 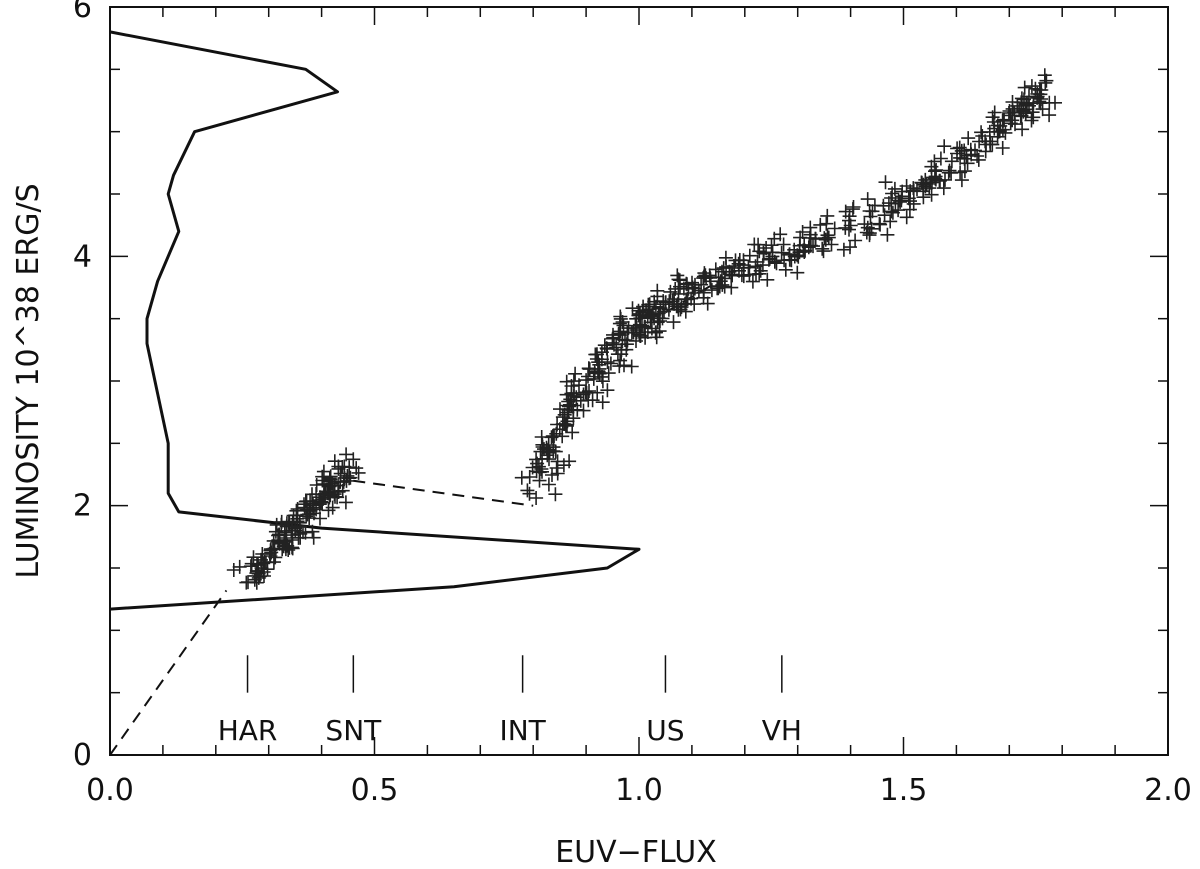 What do you see at coordinates (82, 506) in the screenshot?
I see `y-tick-label: 2` at bounding box center [82, 506].